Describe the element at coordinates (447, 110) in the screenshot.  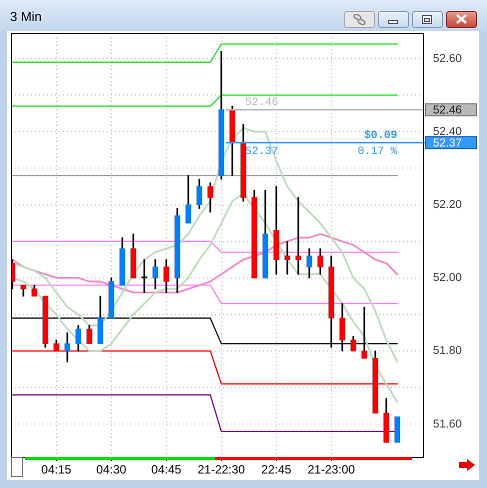
I see `ref-line-label: 52.46` at that location.